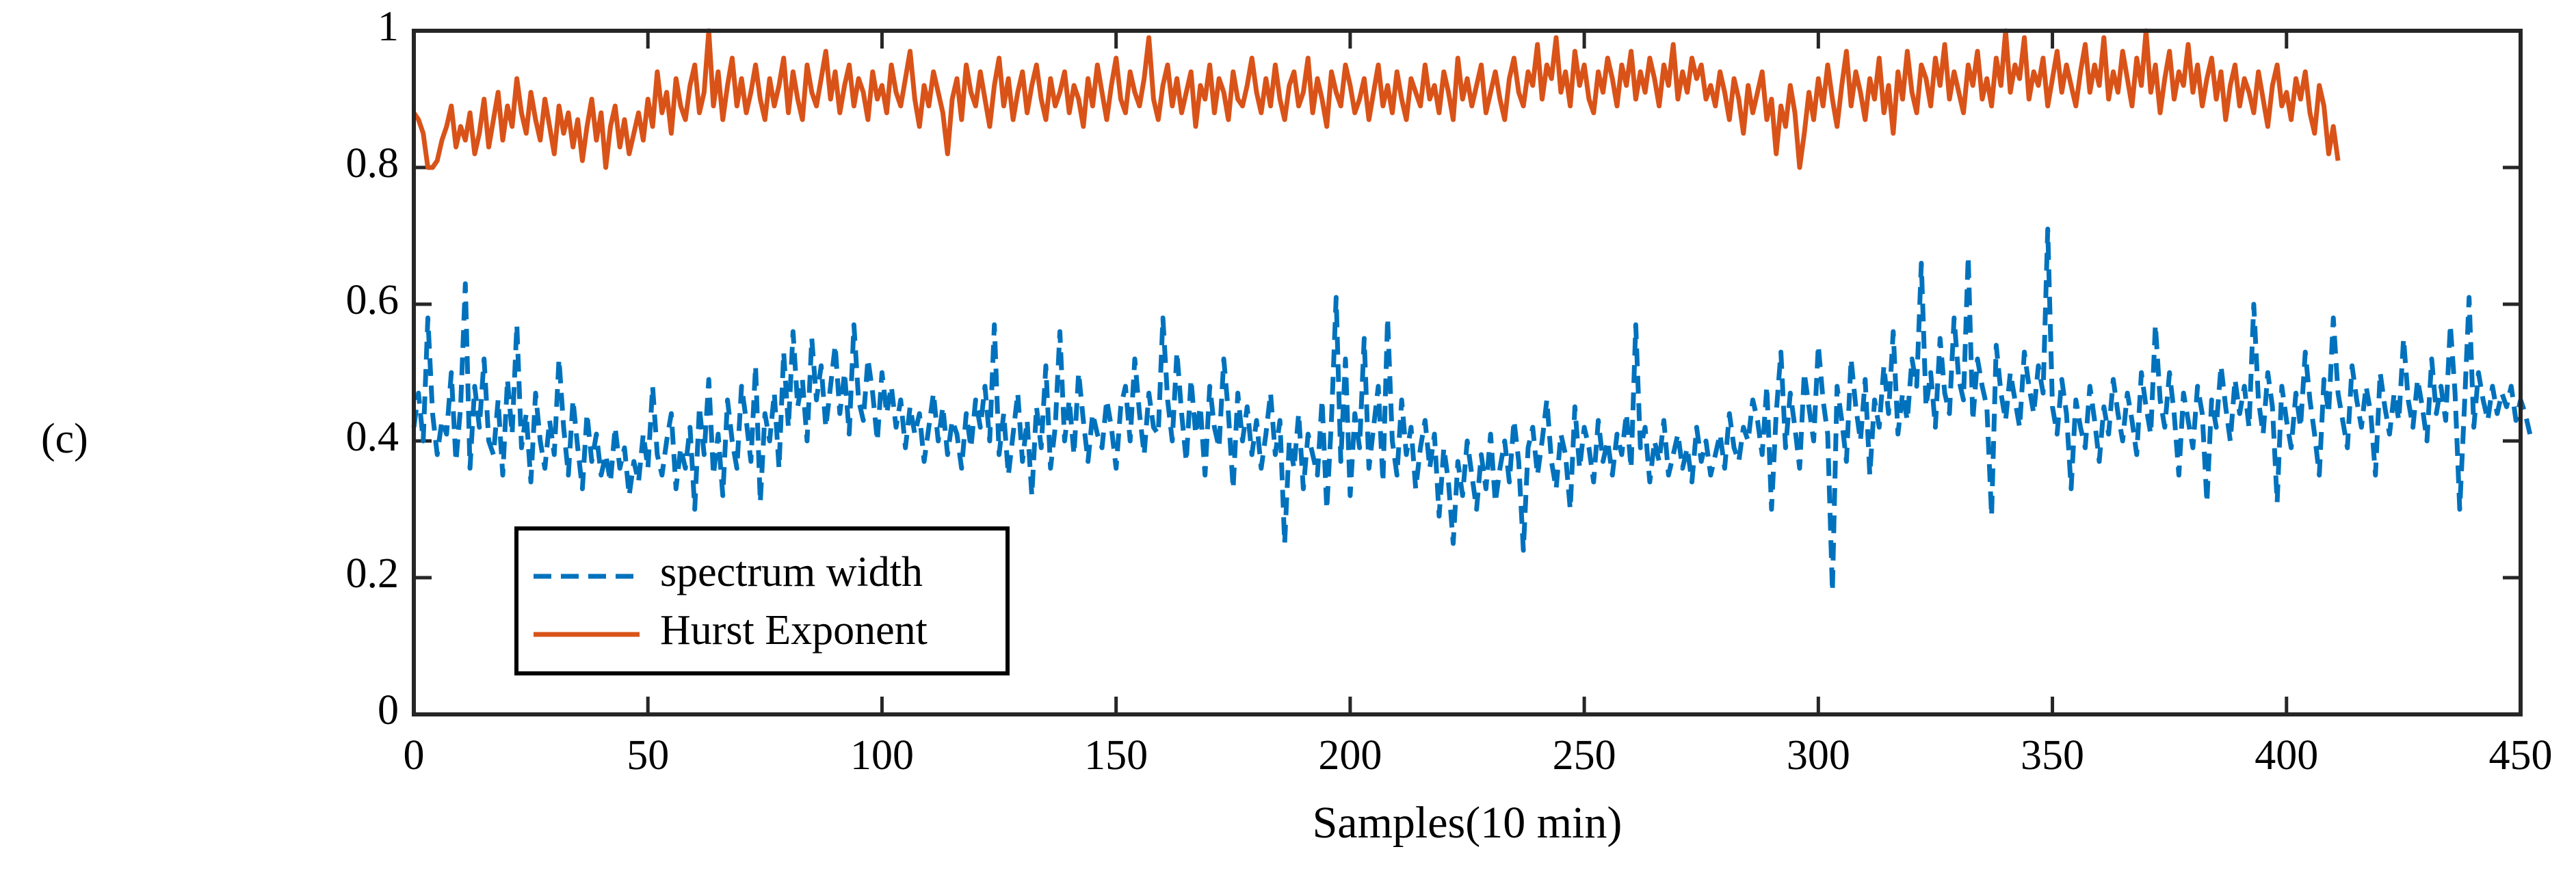 This screenshot has height=886, width=2576. I want to click on x-tick-label: 200, so click(1350, 755).